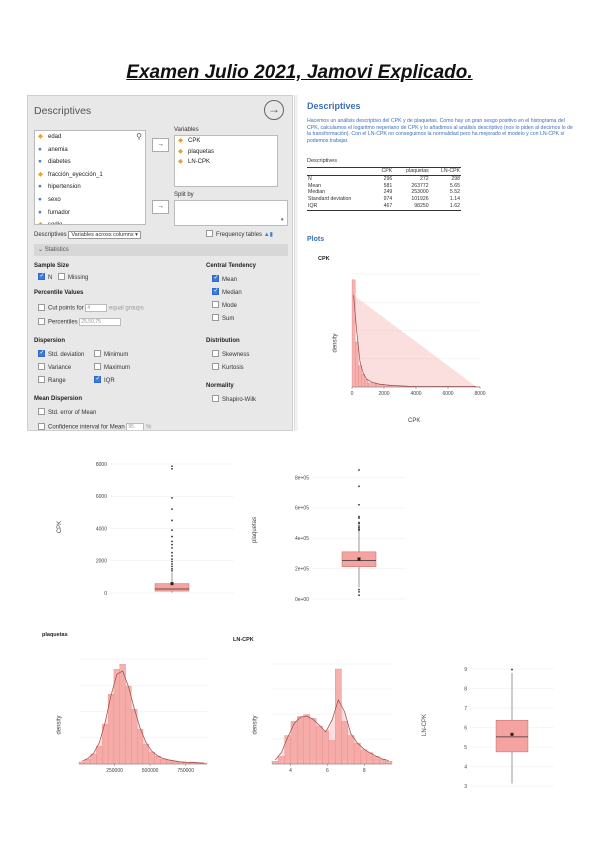 This screenshot has height=848, width=599. What do you see at coordinates (226, 152) in the screenshot?
I see `selected-variable-item: ◆ plaquetas` at bounding box center [226, 152].